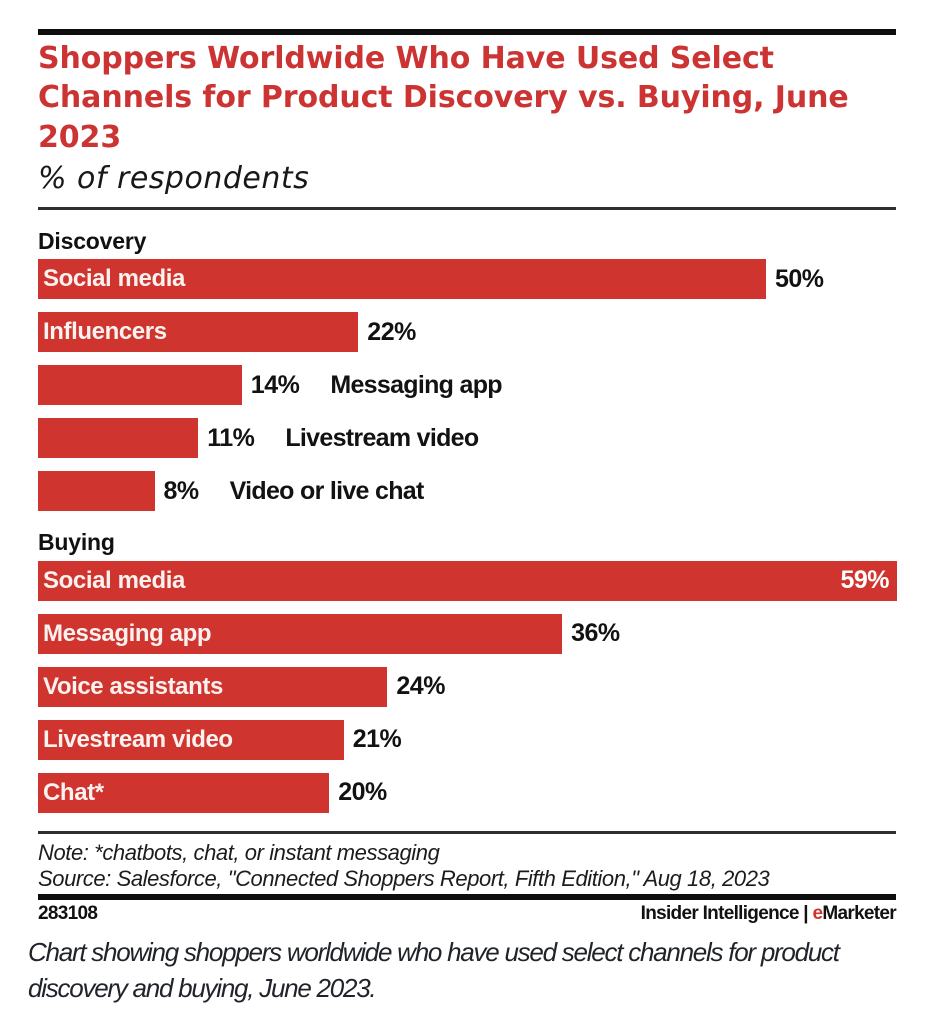 Image resolution: width=928 pixels, height=1024 pixels. I want to click on bar: Influencers, so click(198, 332).